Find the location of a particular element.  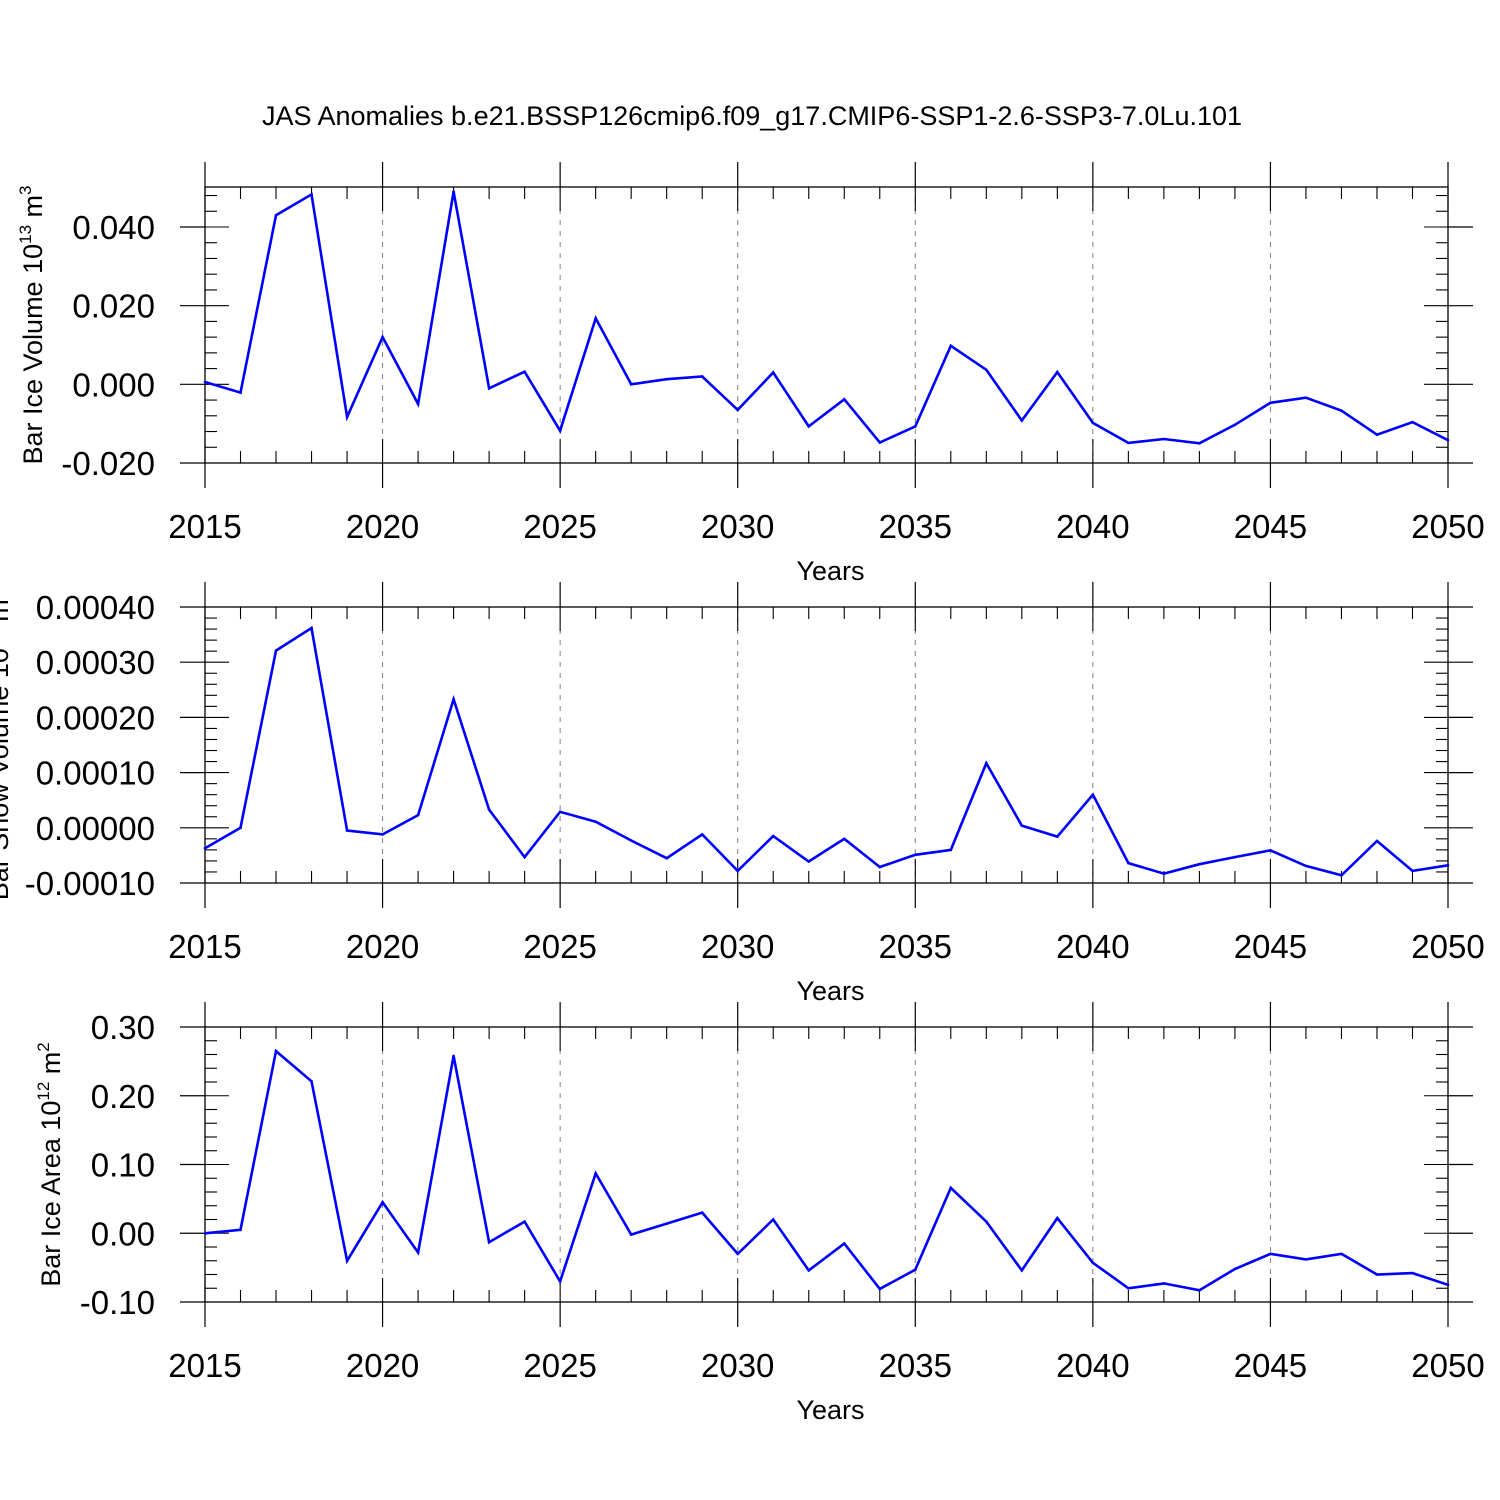

y-tick-label: 0.000 is located at coordinates (113, 384).